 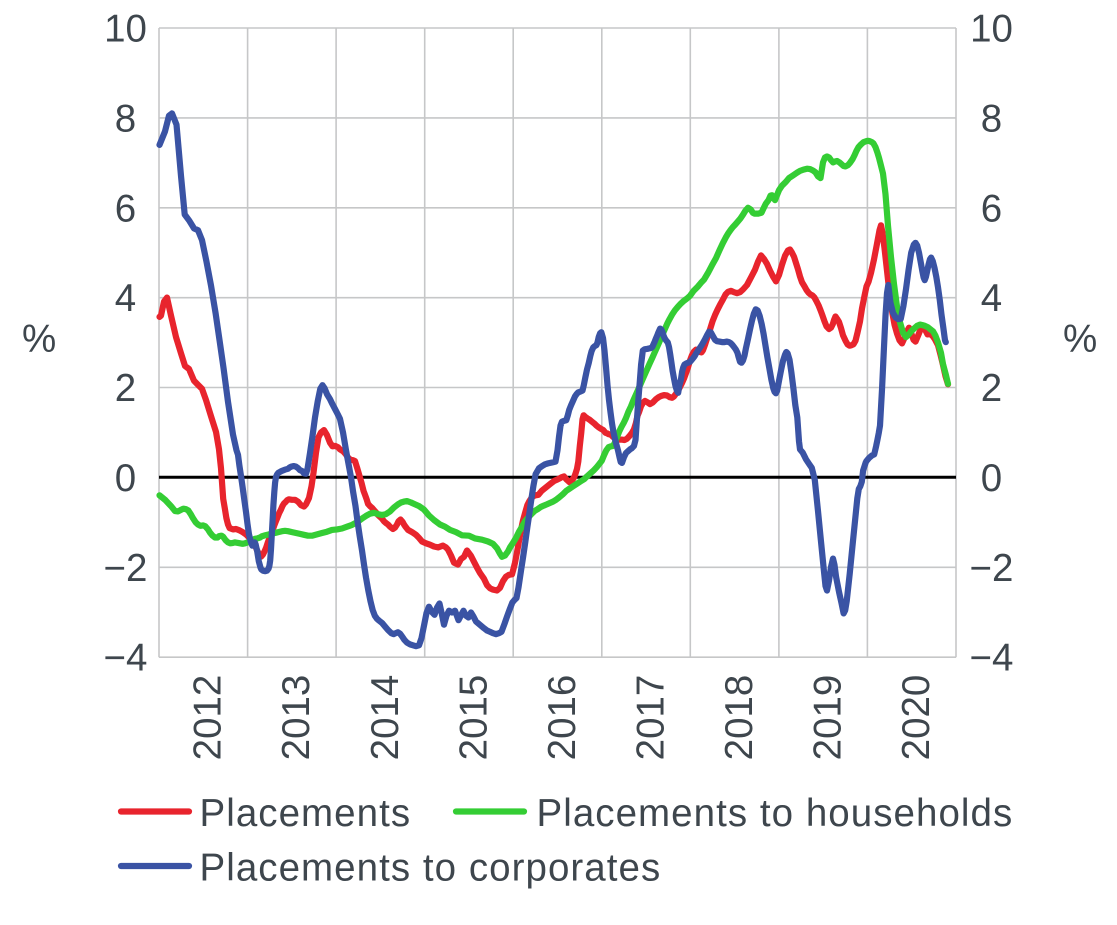 What do you see at coordinates (916, 718) in the screenshot?
I see `svg-text: 2020` at bounding box center [916, 718].